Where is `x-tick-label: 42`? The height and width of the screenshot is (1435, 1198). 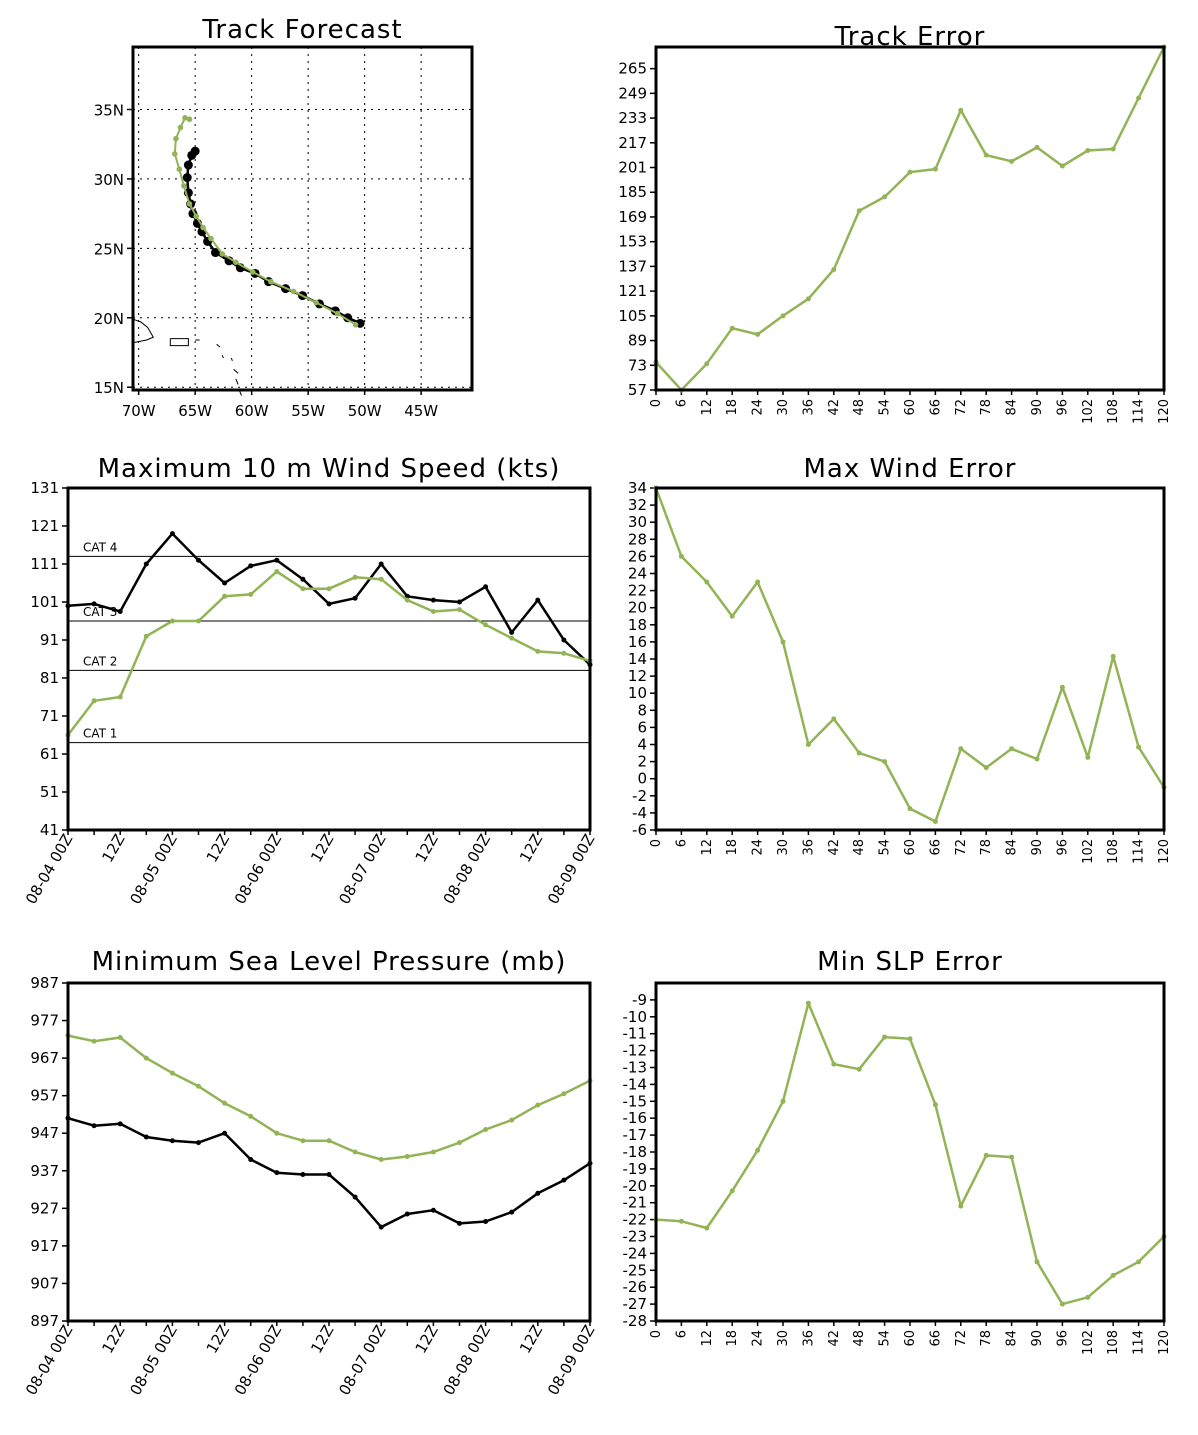 x-tick-label: 42 is located at coordinates (834, 407).